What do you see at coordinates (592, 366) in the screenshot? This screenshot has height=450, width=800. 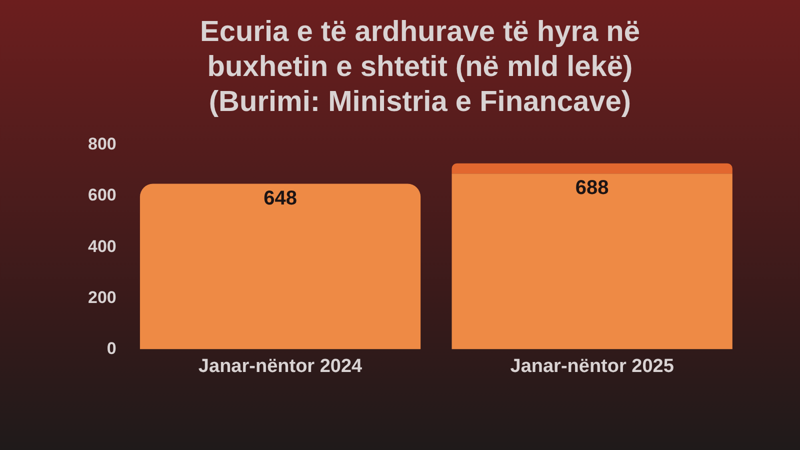 I see `x-tick-label: Janar-nëntor 2025` at bounding box center [592, 366].